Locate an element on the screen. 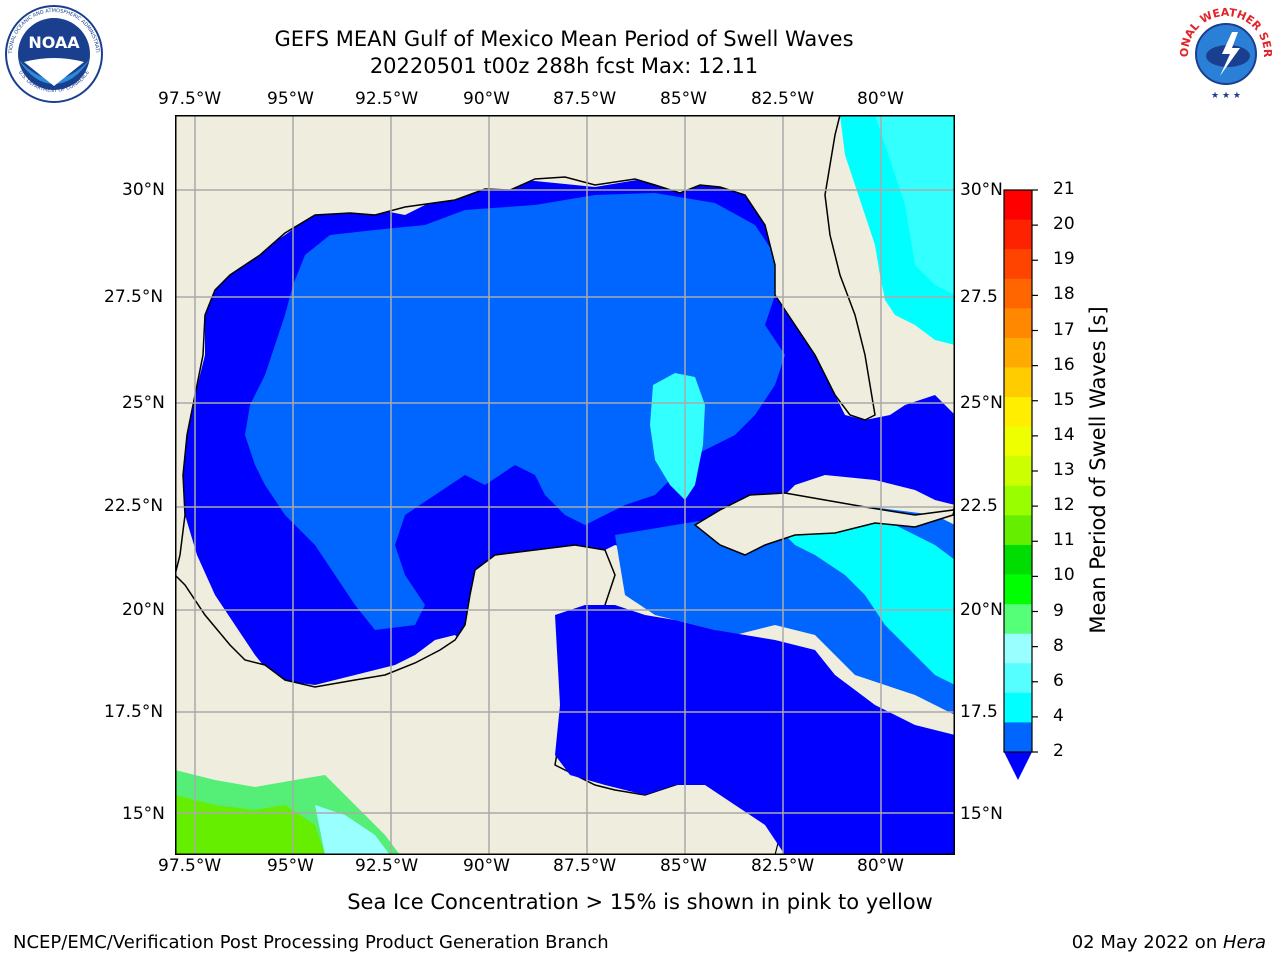 The height and width of the screenshot is (960, 1280). noaa-logo-text: NOAA is located at coordinates (54, 42).